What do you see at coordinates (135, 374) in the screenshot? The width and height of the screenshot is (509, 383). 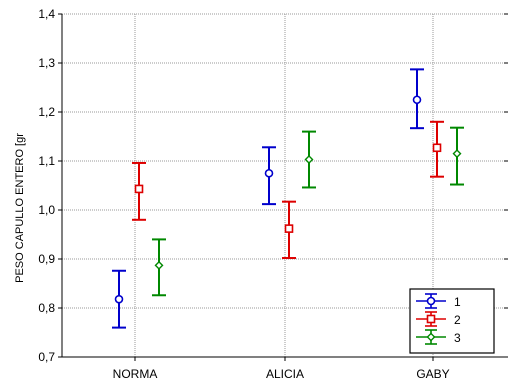 I see `x-tick-label: NORMA` at bounding box center [135, 374].